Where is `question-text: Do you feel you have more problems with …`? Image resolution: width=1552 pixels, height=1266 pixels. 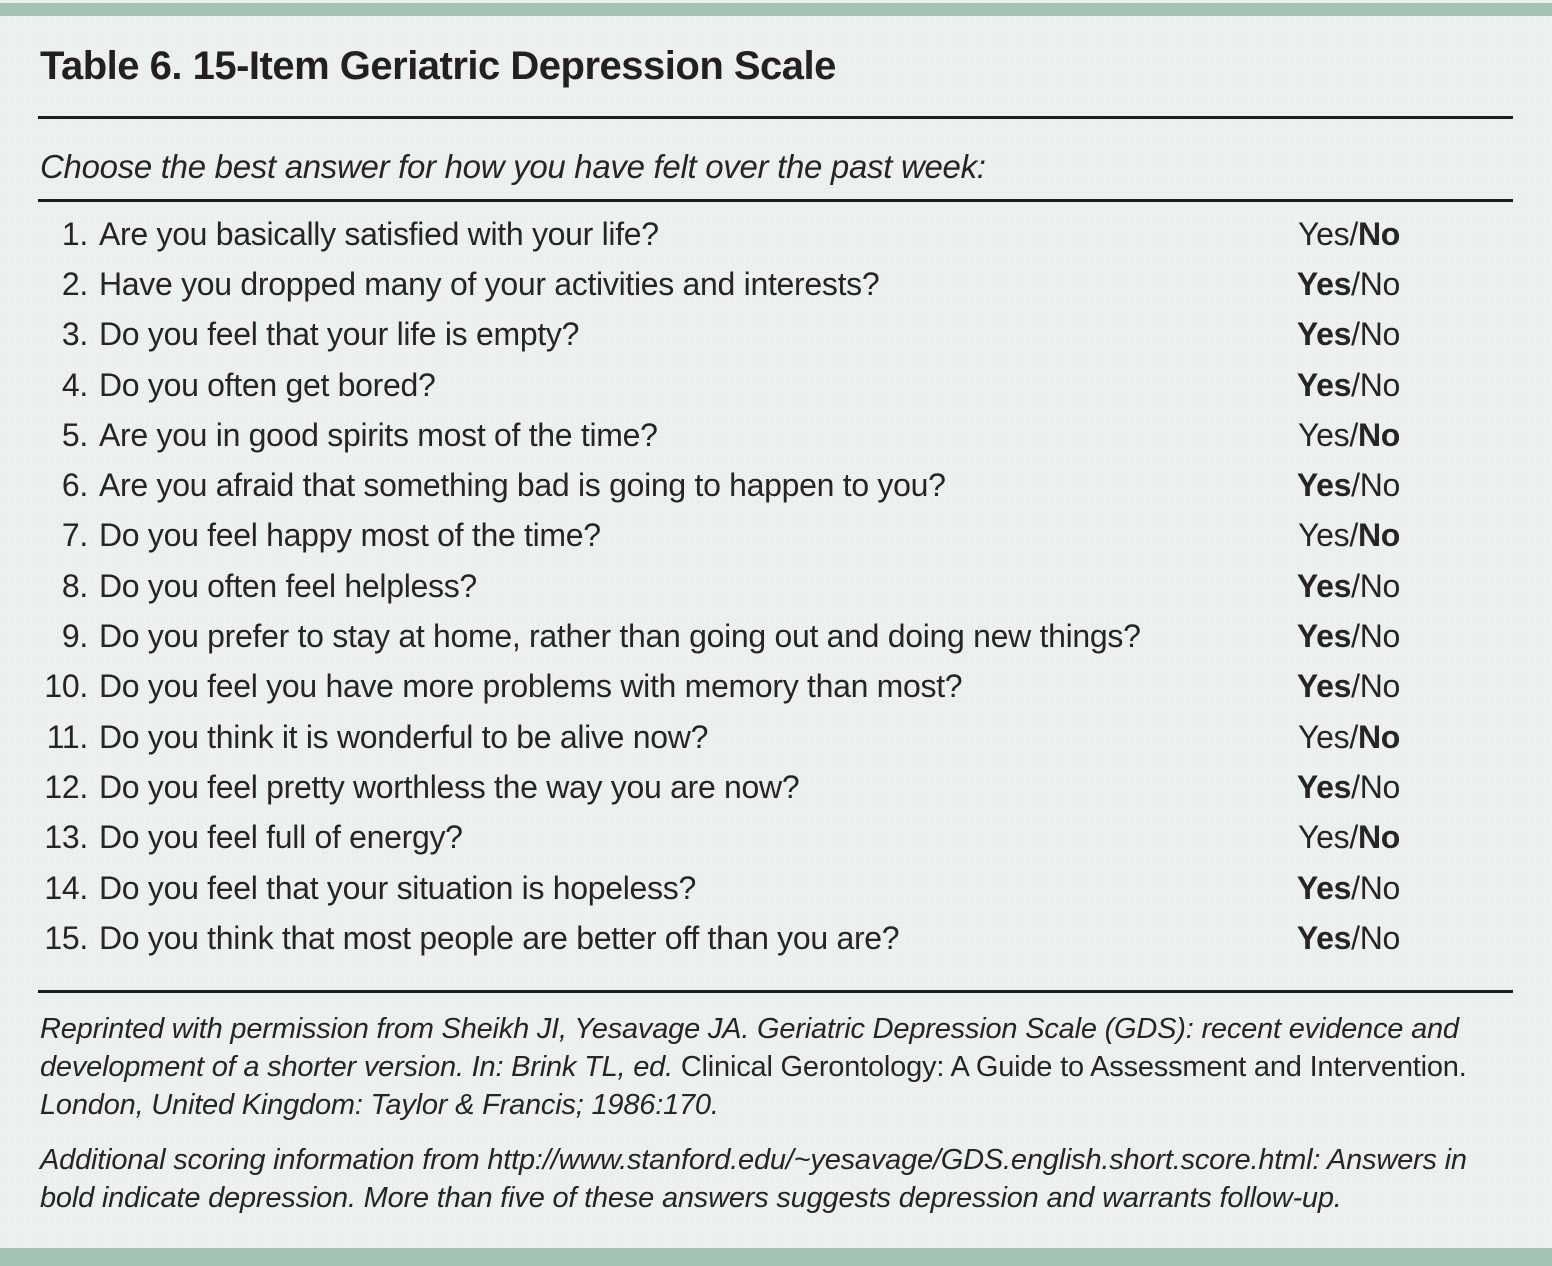
question-text: Do you feel you have more problems with … is located at coordinates (531, 686).